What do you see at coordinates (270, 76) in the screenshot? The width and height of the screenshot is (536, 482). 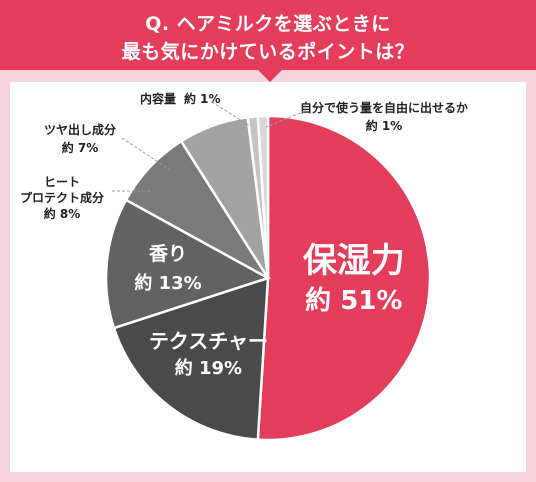 I see `banner-pointer` at bounding box center [270, 76].